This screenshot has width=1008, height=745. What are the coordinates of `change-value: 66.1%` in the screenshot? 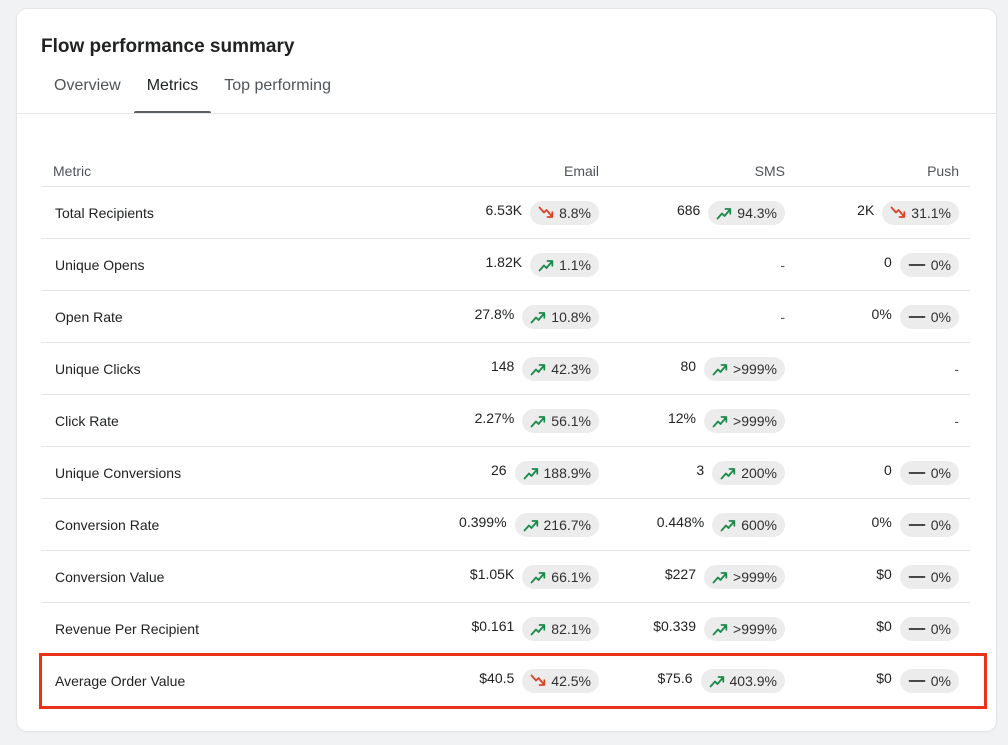 It's located at (571, 576).